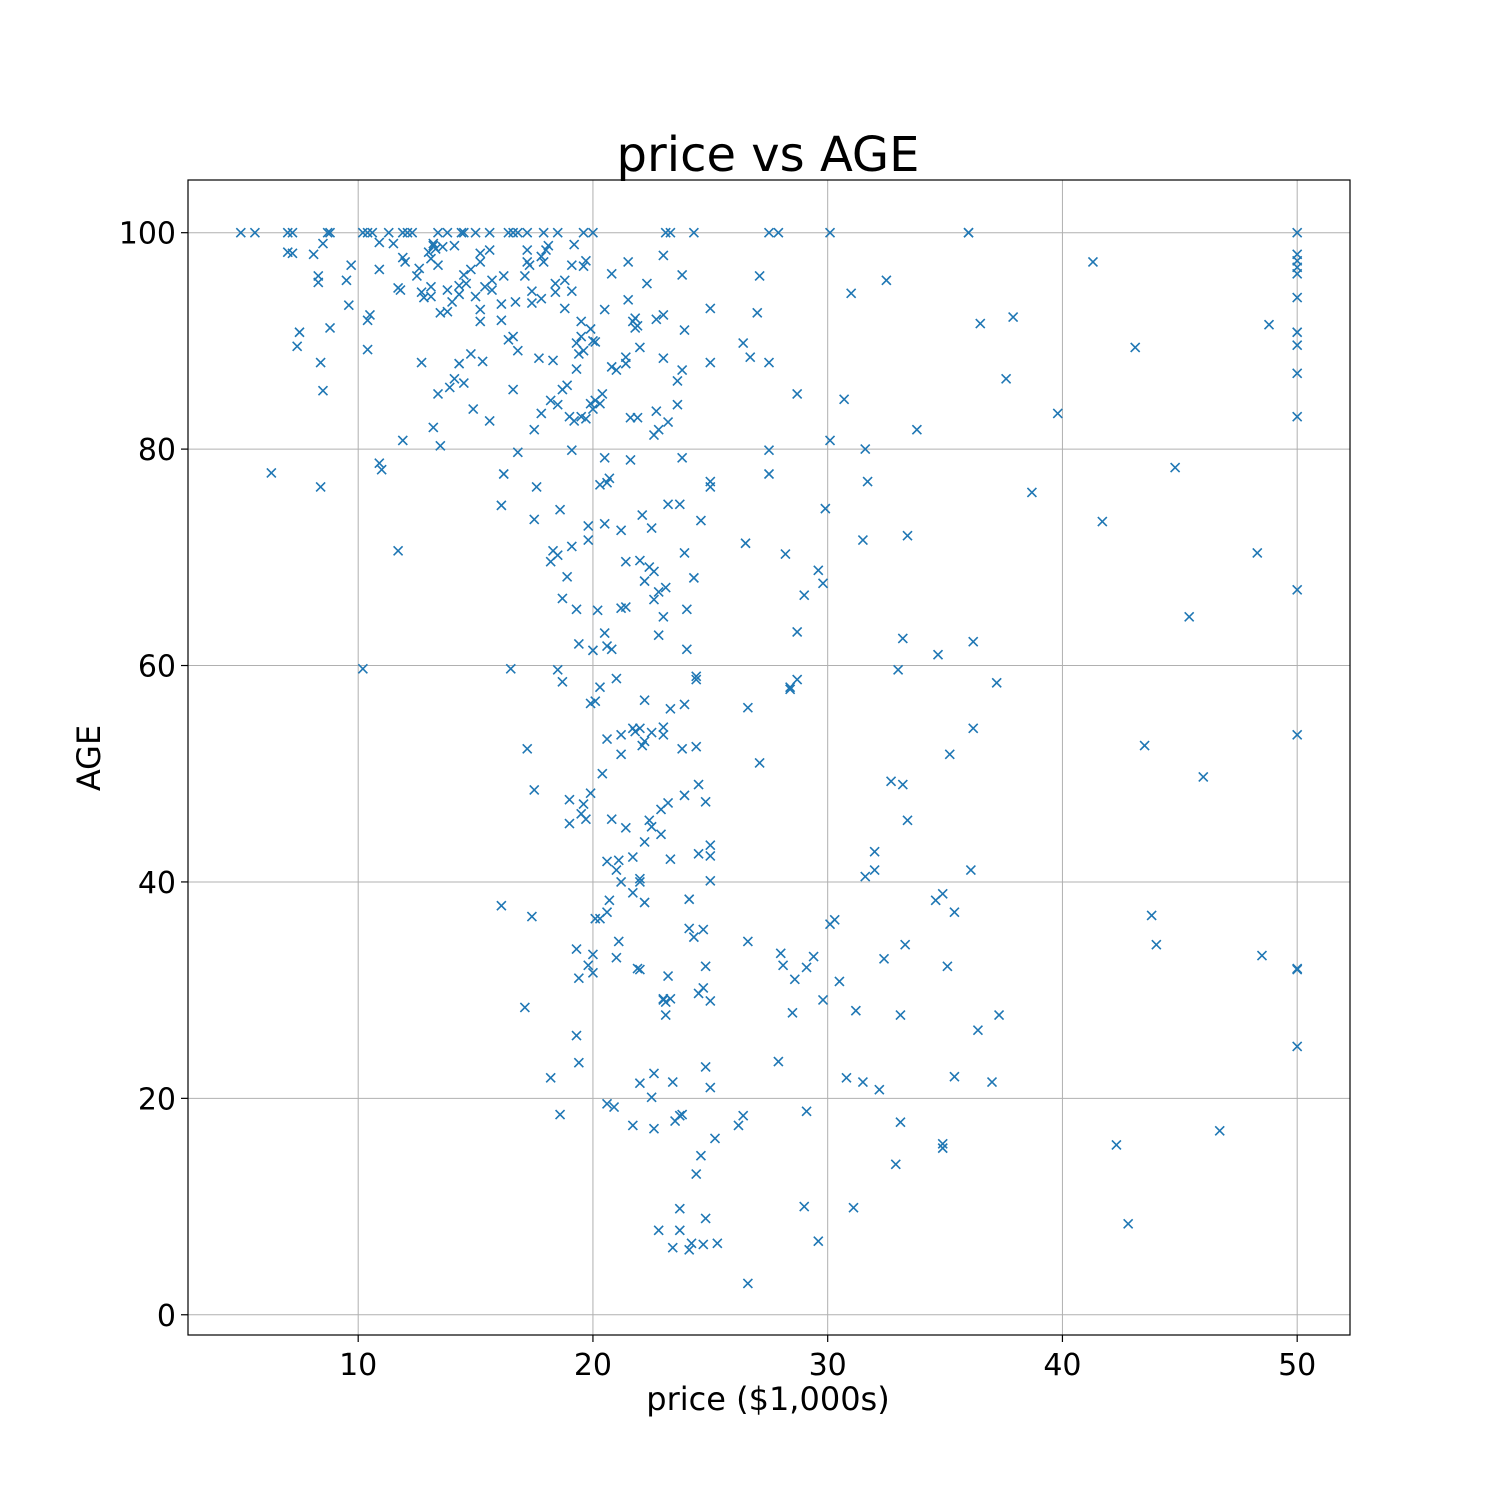 This screenshot has width=1500, height=1505. I want to click on x-tick-label: 10, so click(358, 1365).